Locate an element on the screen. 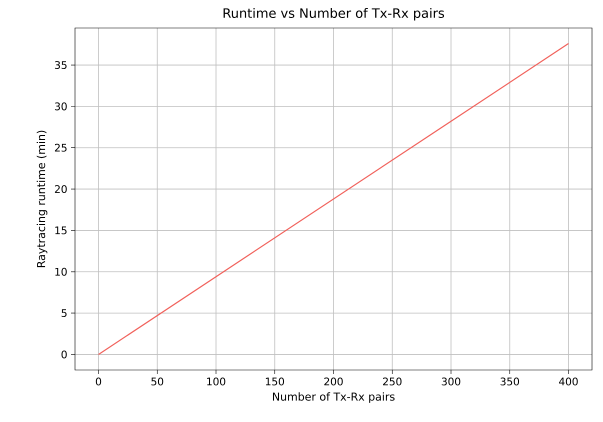  x-tick-label: 150 is located at coordinates (275, 382).